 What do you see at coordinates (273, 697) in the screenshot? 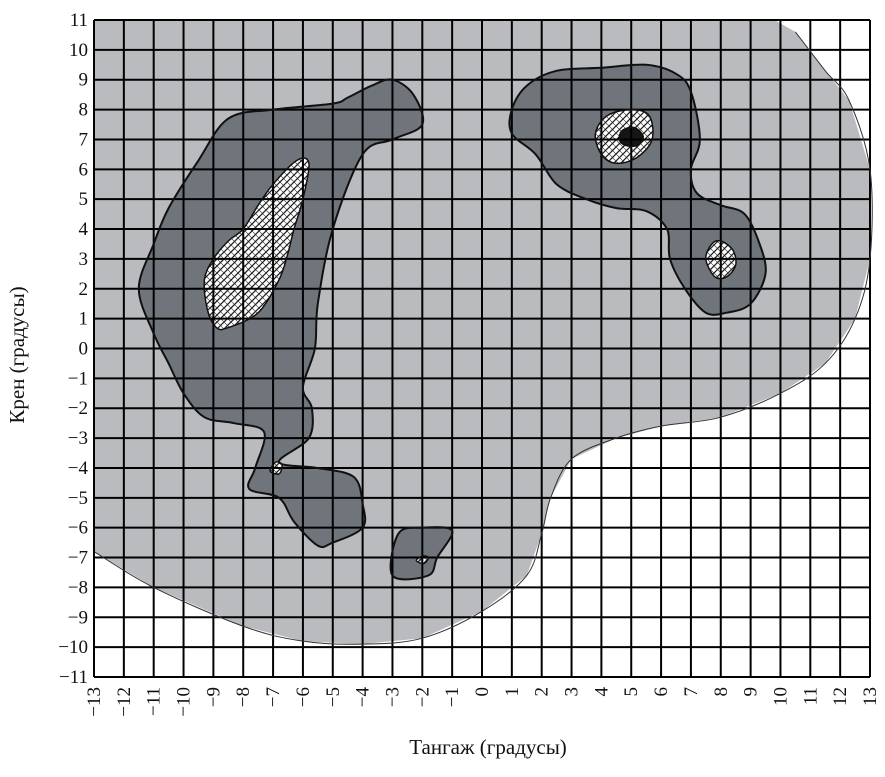
I see `x-tick-label: −7` at bounding box center [273, 697].